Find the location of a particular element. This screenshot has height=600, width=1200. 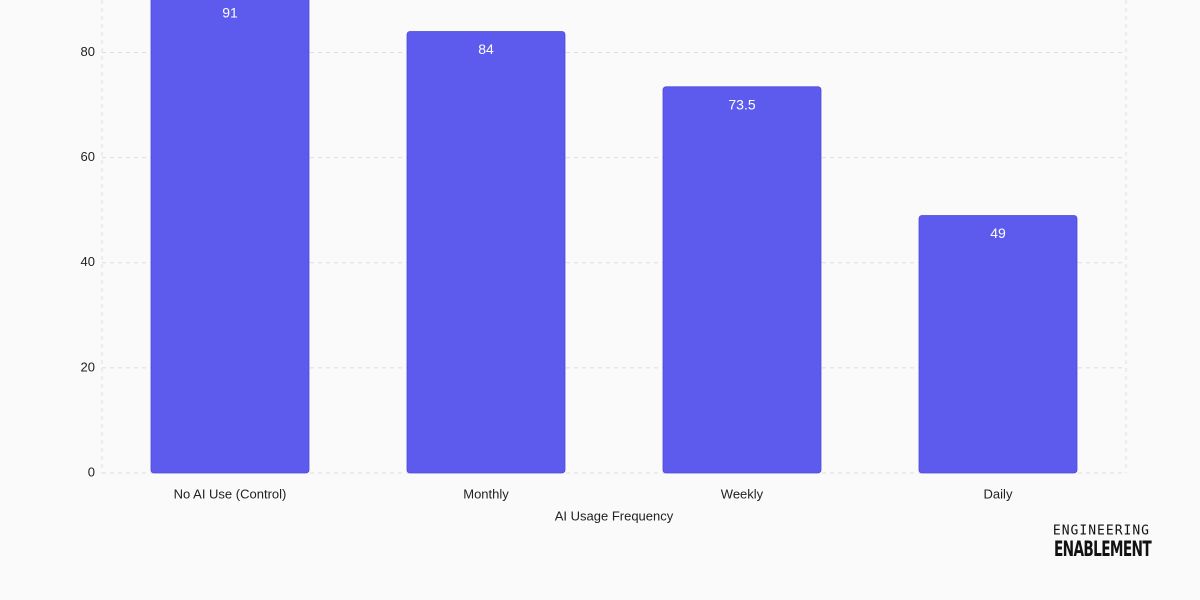

x-tick-label: No AI Use (Control) is located at coordinates (230, 493).